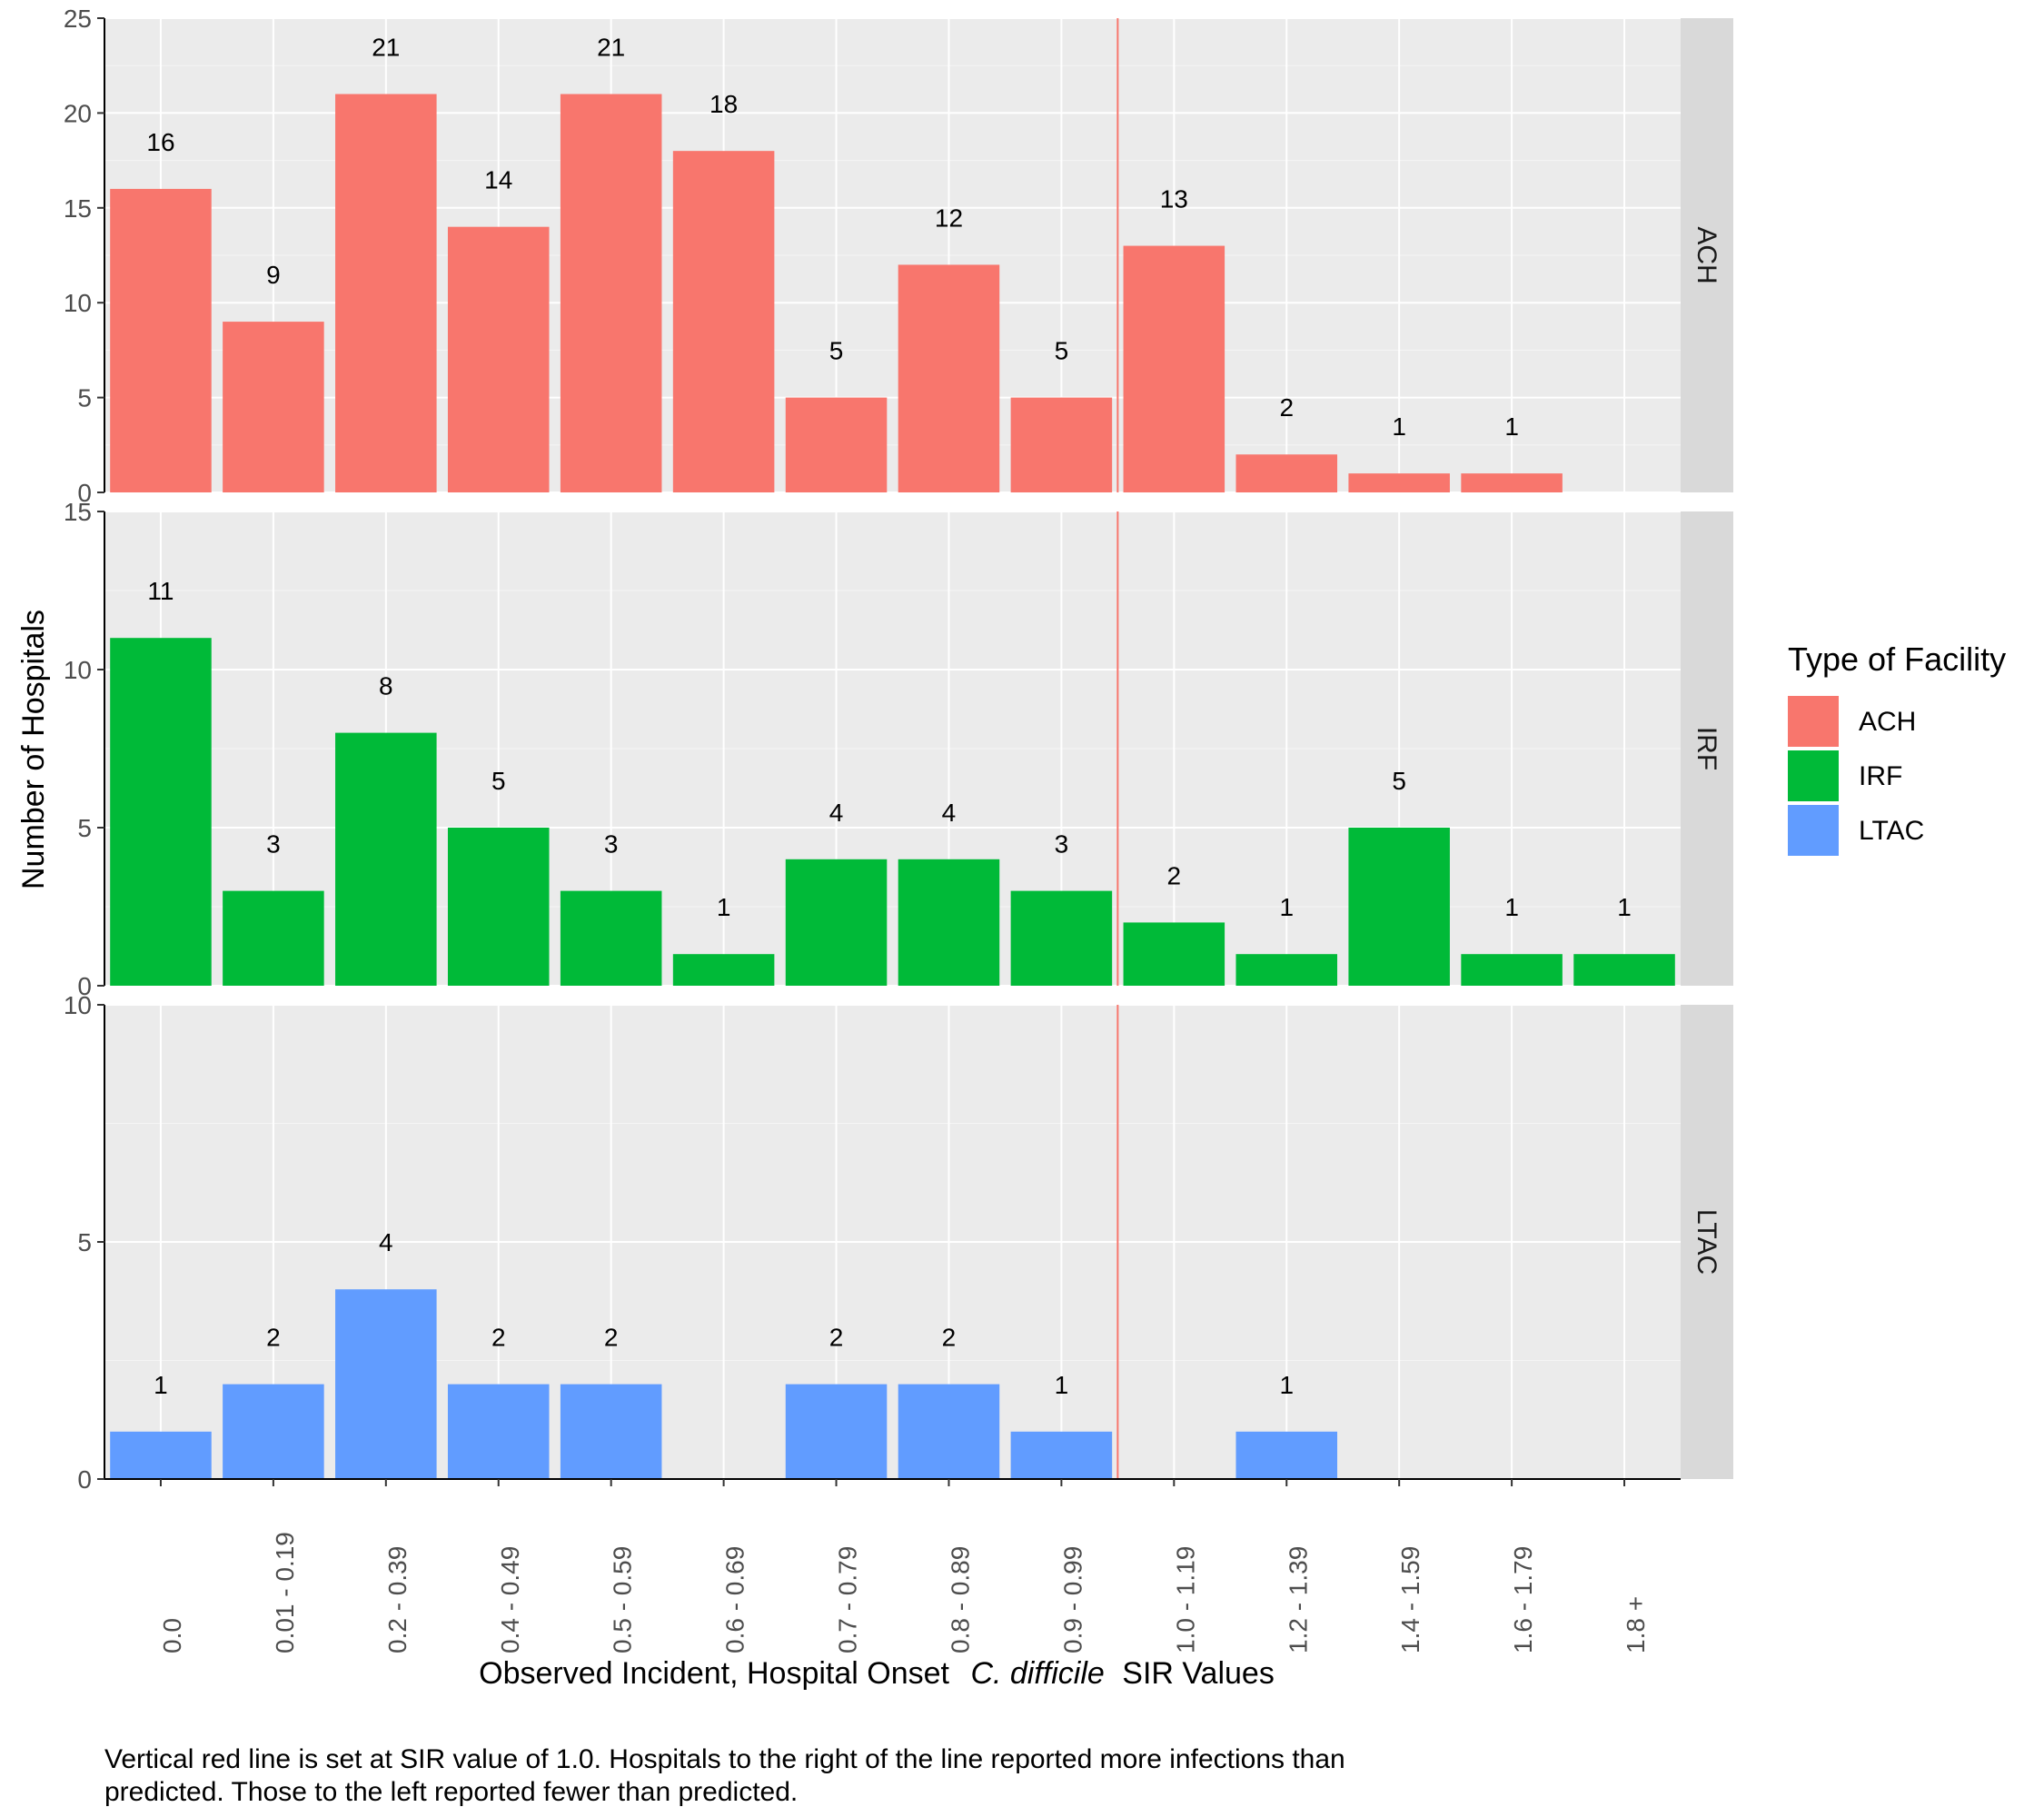  Describe the element at coordinates (1511, 907) in the screenshot. I see `bar-label-irf-12: 1` at that location.